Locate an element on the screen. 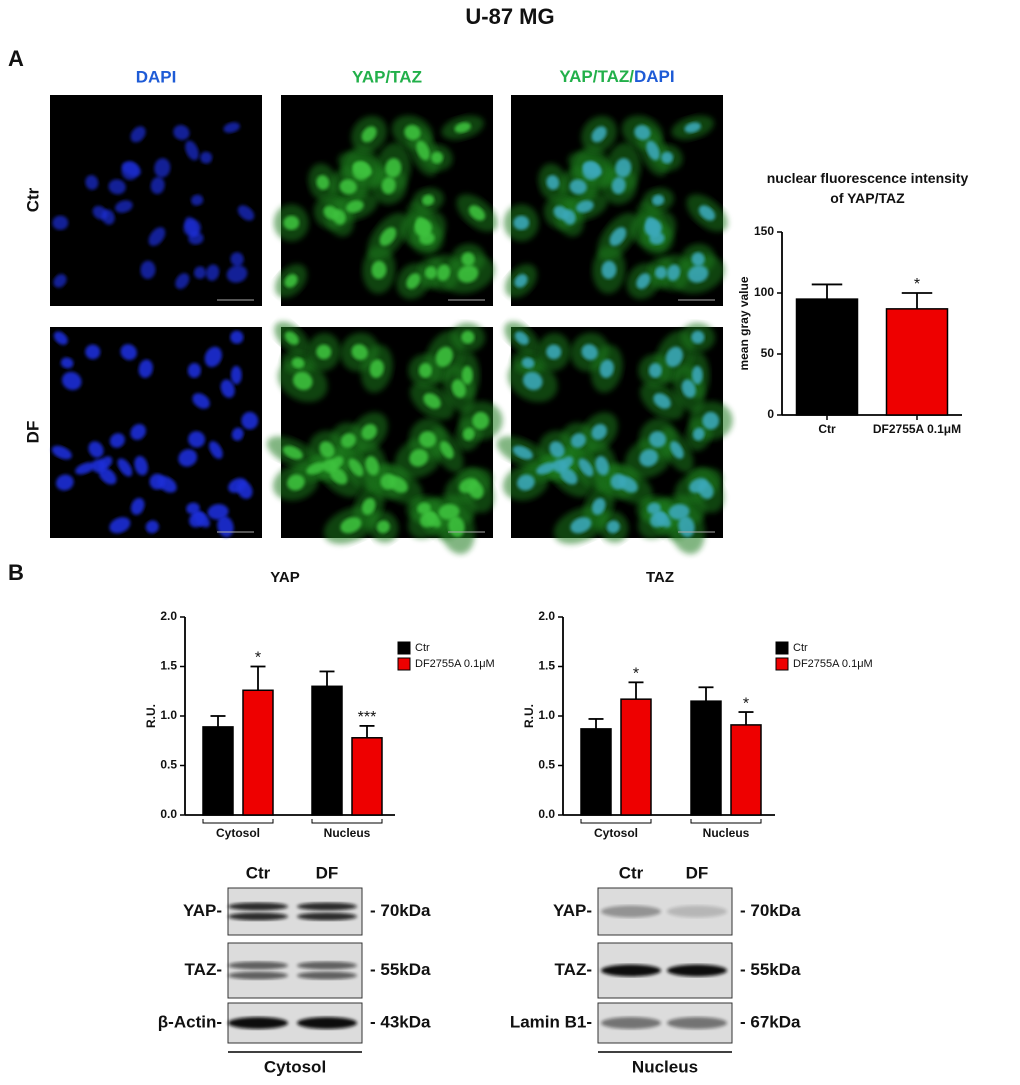  figure-title: U-87 MG is located at coordinates (509, 16).